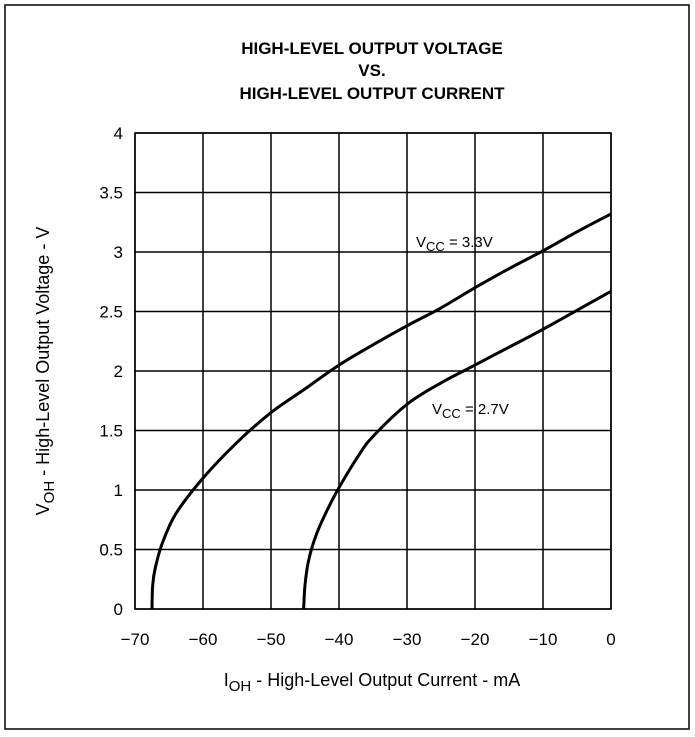 Image resolution: width=695 pixels, height=737 pixels. Describe the element at coordinates (407, 639) in the screenshot. I see `x-tick-label: −30` at that location.